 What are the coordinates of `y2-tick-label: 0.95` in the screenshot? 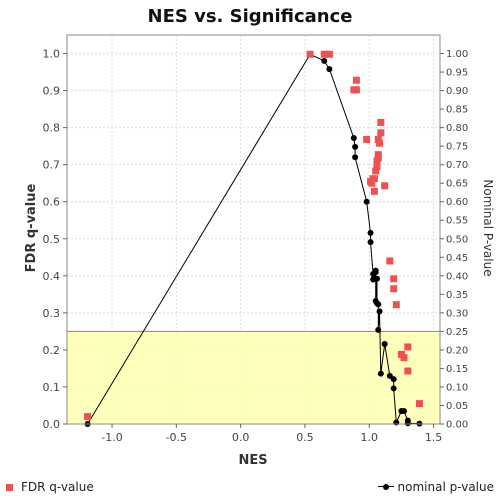 It's located at (457, 73).